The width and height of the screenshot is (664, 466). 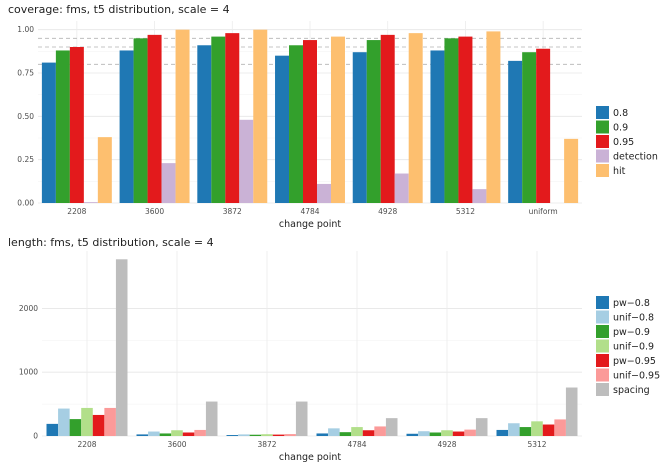 What do you see at coordinates (76, 211) in the screenshot?
I see `coverage-x-tick-label: 2208` at bounding box center [76, 211].